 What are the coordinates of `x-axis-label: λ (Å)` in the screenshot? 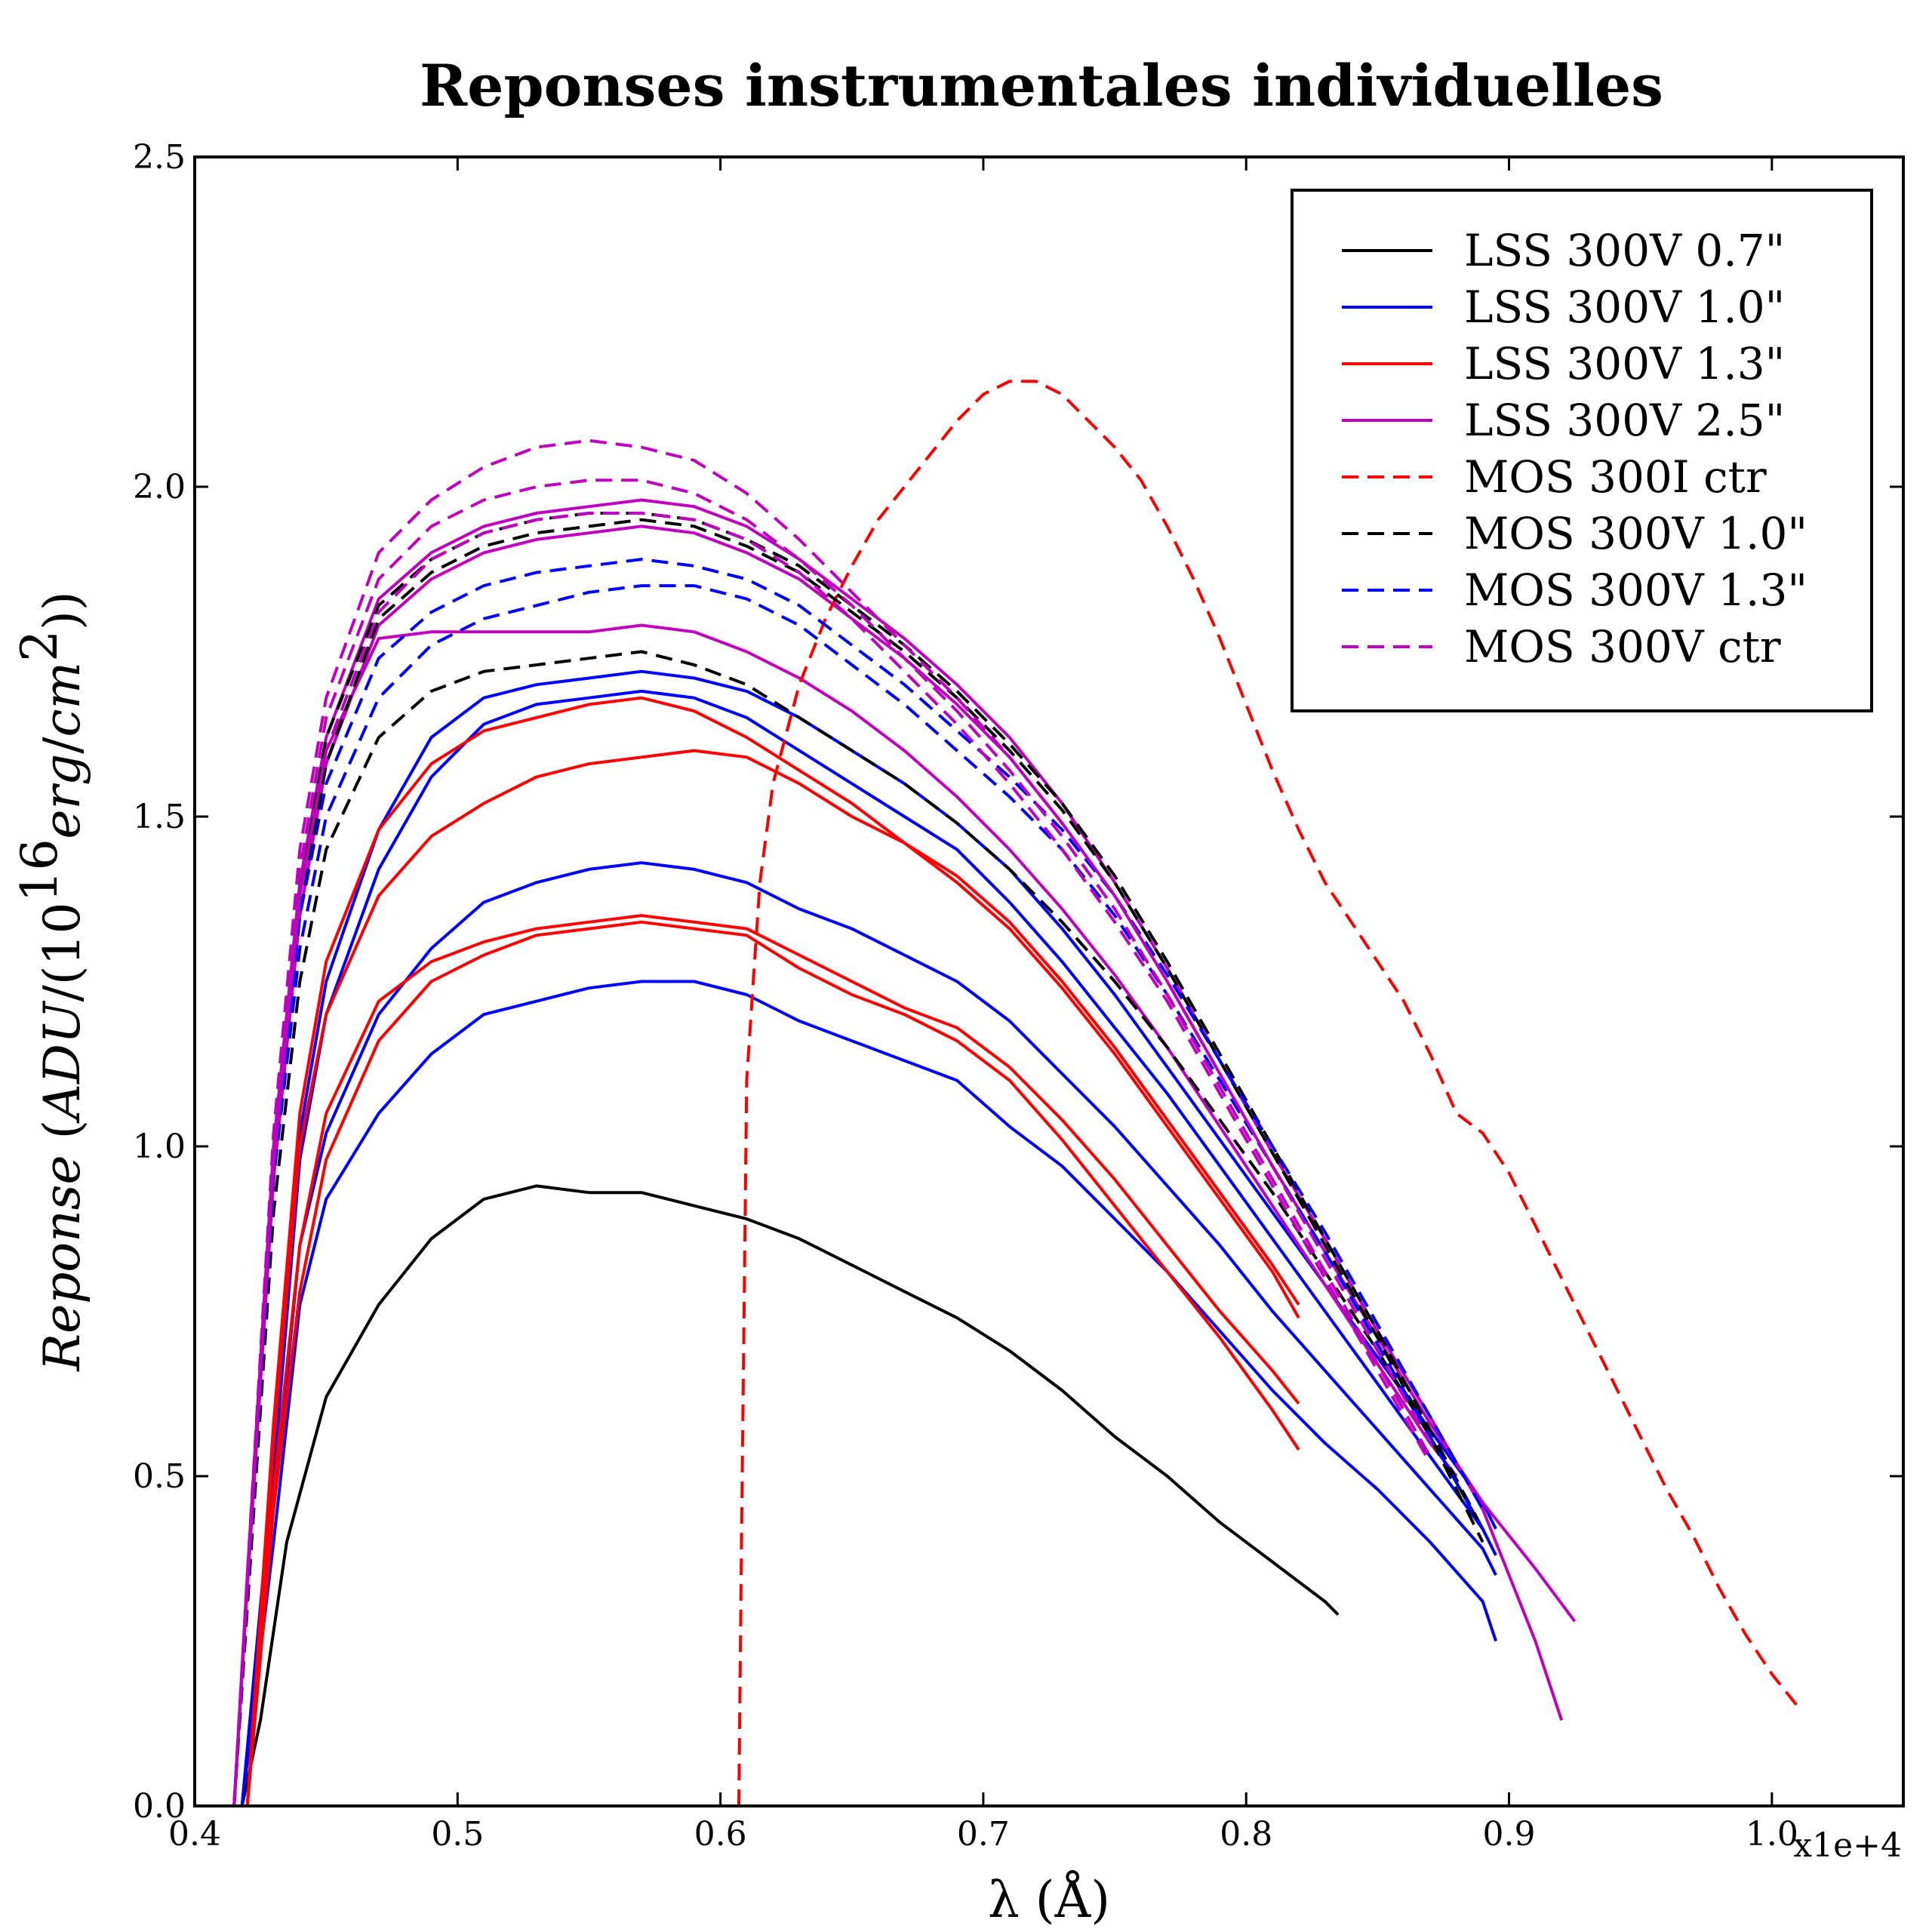 It's located at (1049, 1900).